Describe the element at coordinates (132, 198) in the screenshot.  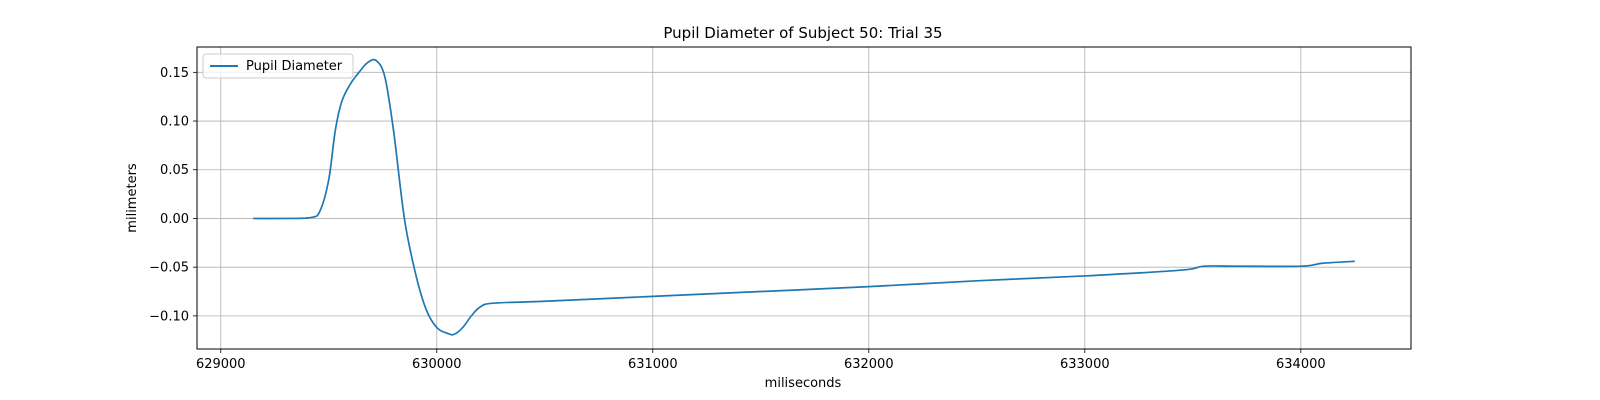
I see `y-axis-label: milimeters` at that location.